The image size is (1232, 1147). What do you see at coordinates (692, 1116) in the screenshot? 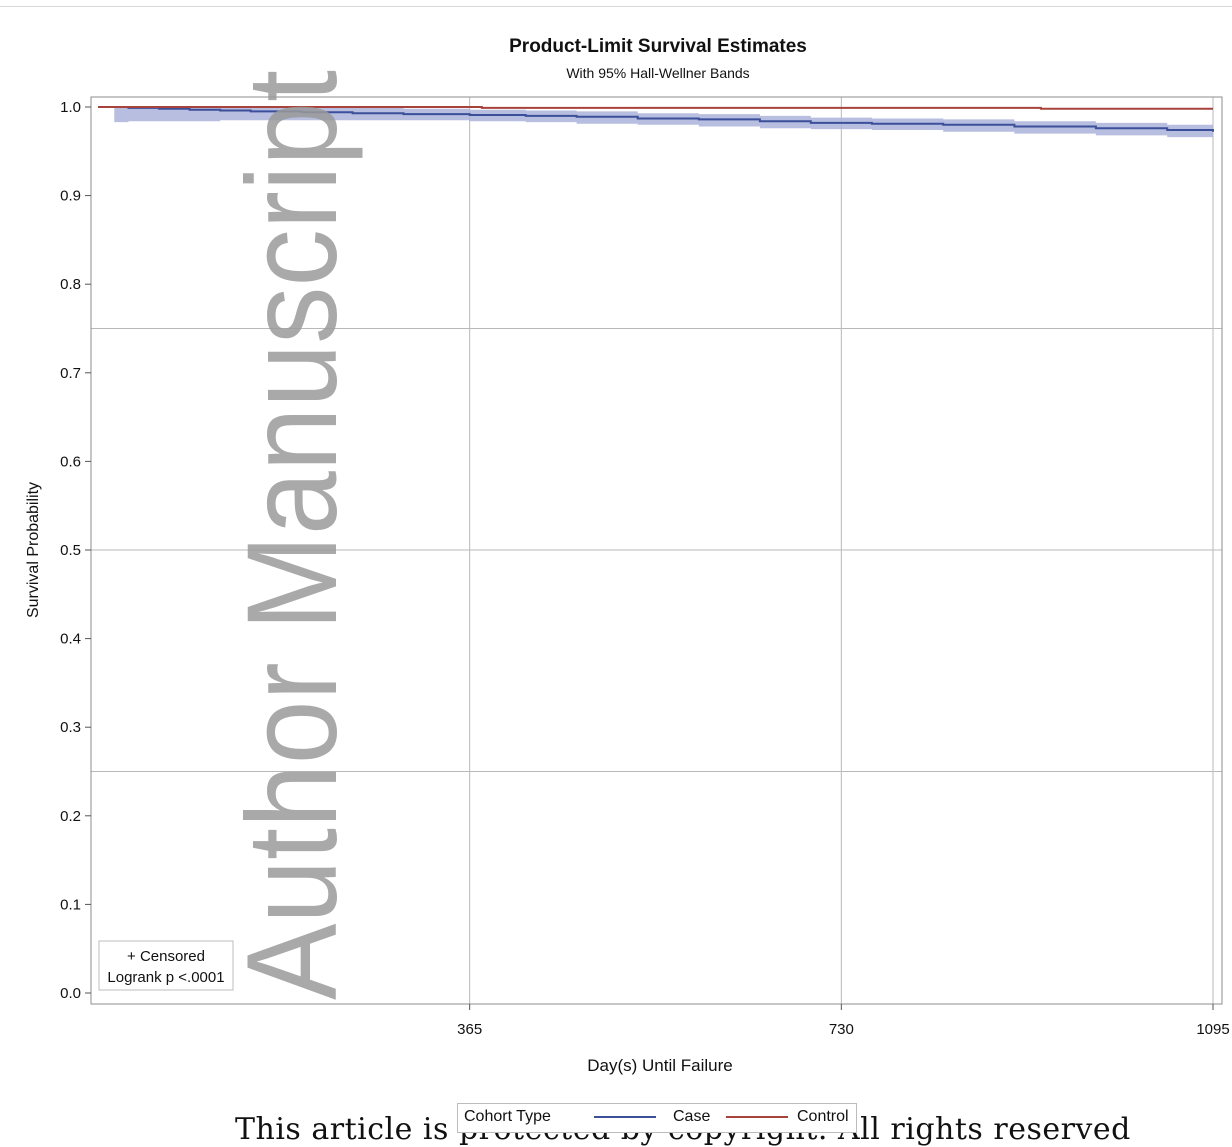
I see `legend-case-label: Case` at bounding box center [692, 1116].